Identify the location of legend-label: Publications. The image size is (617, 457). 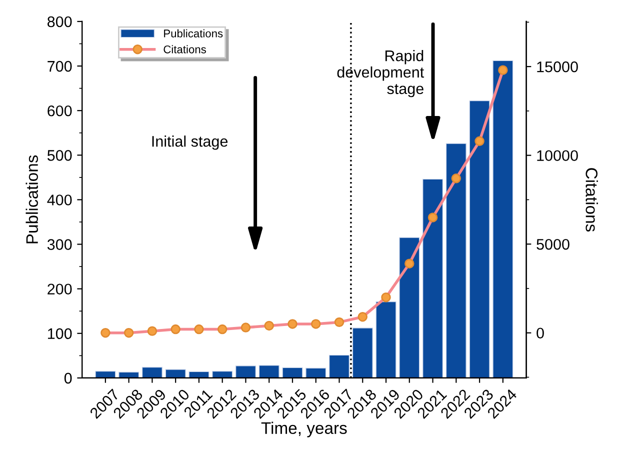
(193, 33).